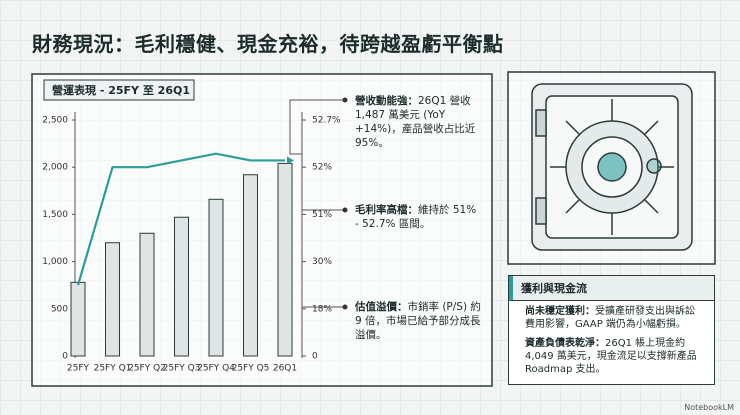 Image resolution: width=740 pixels, height=415 pixels. I want to click on y2-tick-label: 51%, so click(322, 215).